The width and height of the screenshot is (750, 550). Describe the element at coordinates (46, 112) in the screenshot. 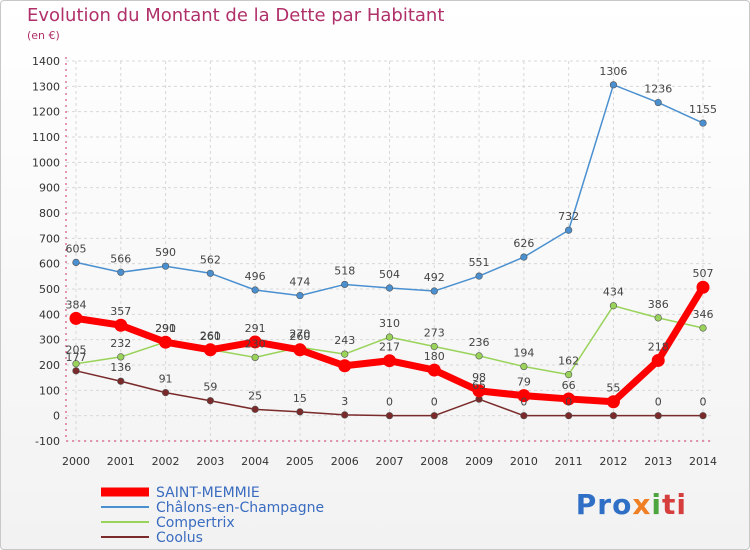

I see `y-tick-label: 1200` at that location.